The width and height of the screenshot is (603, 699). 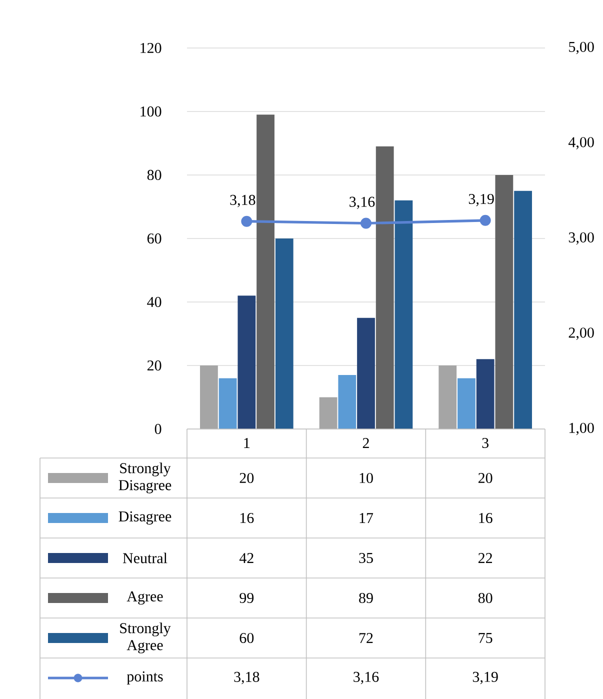 What do you see at coordinates (145, 558) in the screenshot?
I see `legend-label: Neutral` at bounding box center [145, 558].